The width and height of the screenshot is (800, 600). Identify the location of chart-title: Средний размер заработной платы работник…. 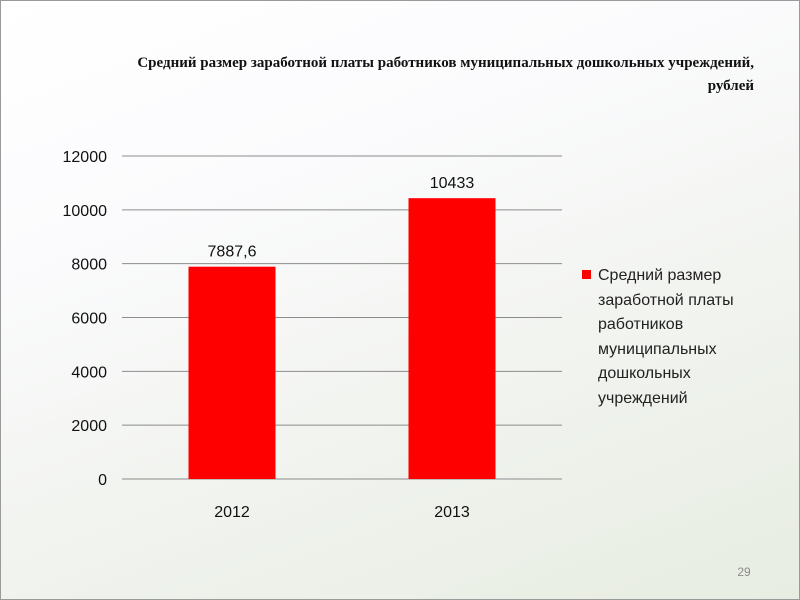
(397, 75).